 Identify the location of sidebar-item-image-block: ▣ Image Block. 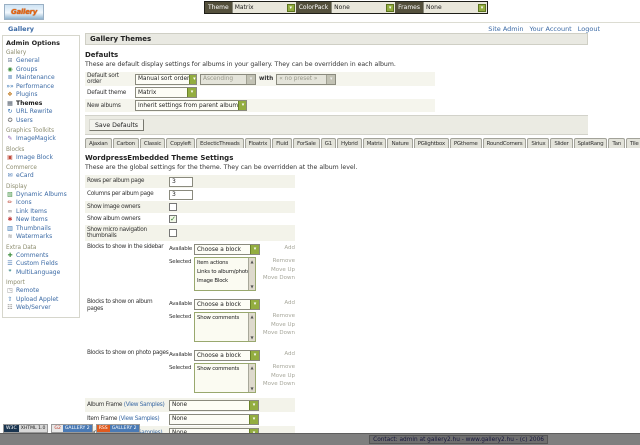
(30, 157).